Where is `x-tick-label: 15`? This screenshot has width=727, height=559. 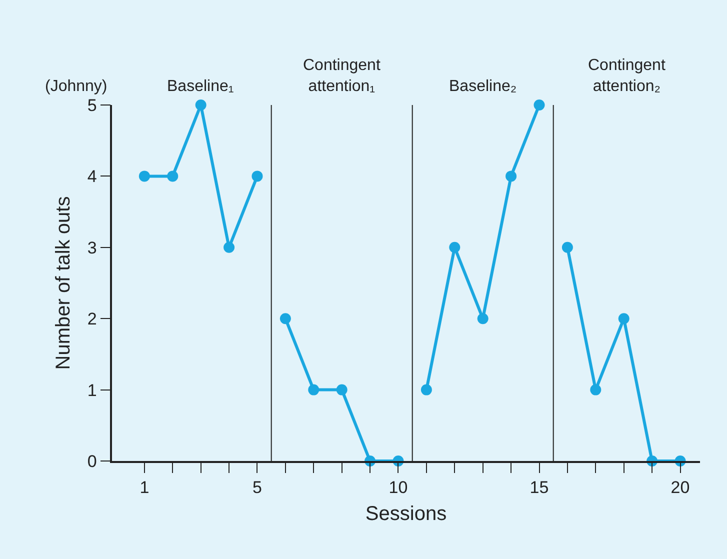 x-tick-label: 15 is located at coordinates (539, 488).